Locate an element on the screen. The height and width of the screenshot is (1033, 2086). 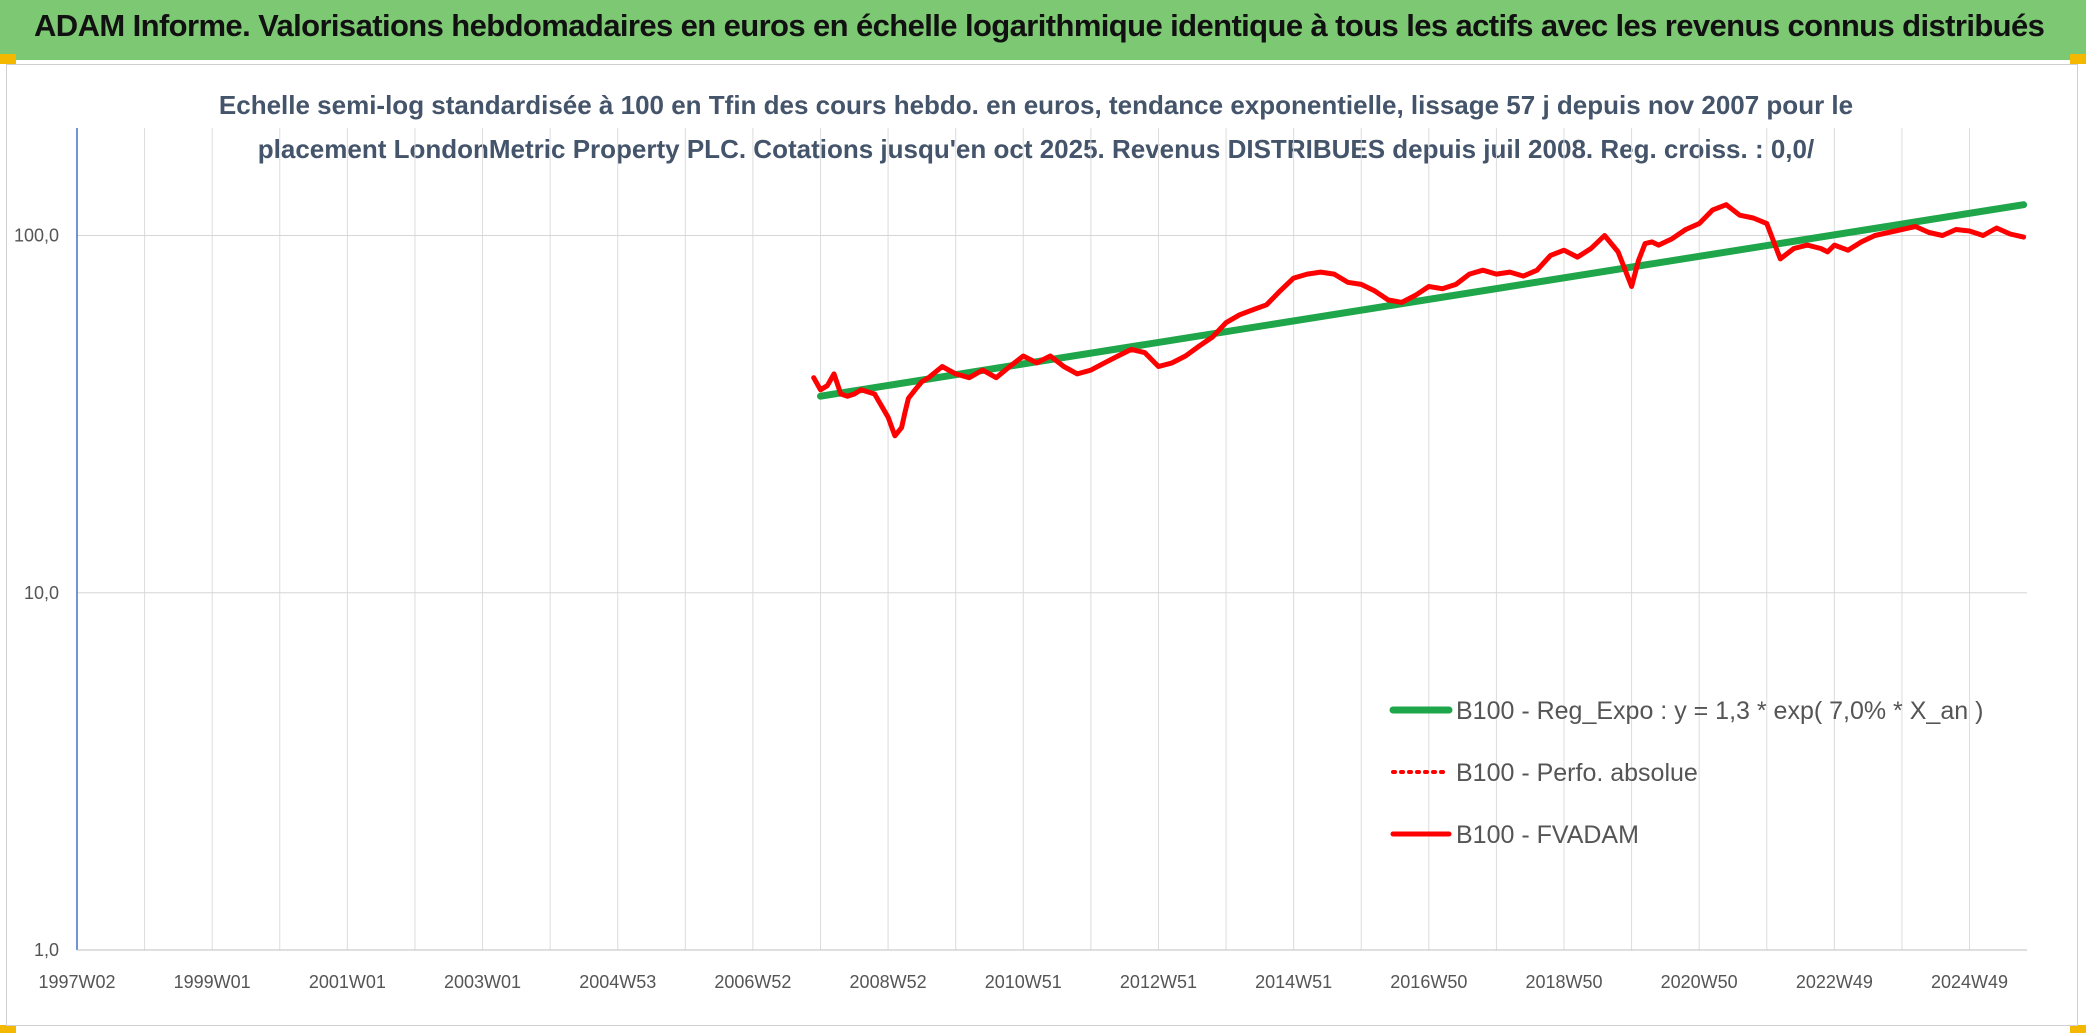
legend-label: B100 - FVADAM is located at coordinates (1547, 835).